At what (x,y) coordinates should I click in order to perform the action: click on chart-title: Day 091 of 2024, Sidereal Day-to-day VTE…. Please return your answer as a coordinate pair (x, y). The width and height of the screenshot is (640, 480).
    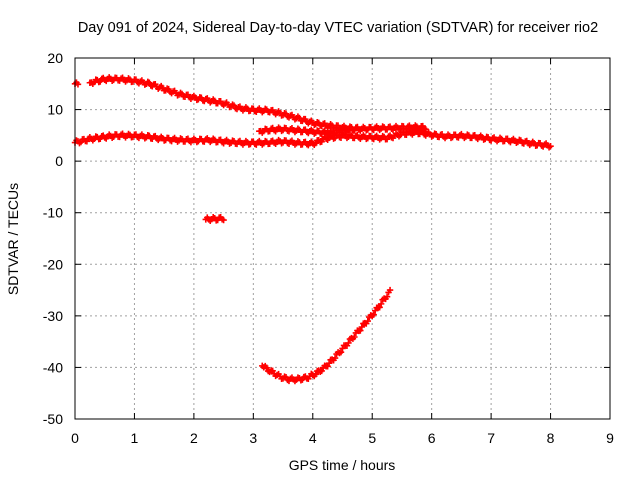
    Looking at the image, I should click on (338, 28).